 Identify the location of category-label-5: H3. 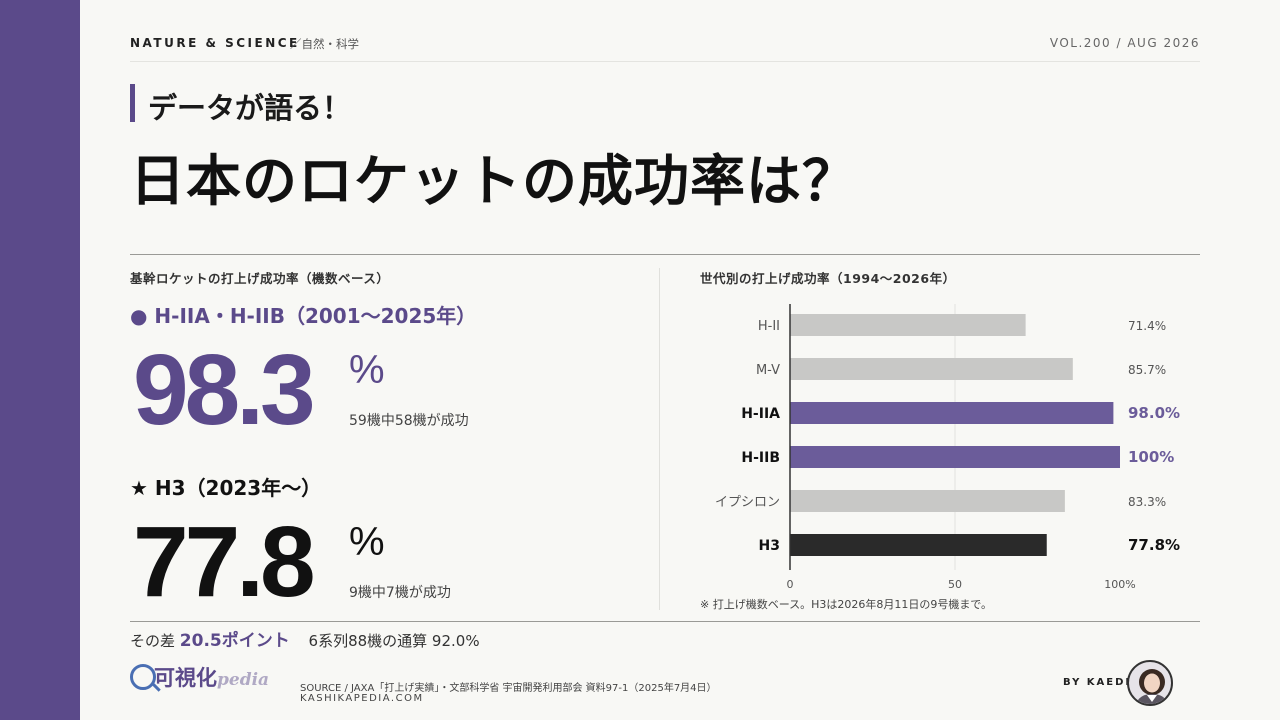
(769, 546).